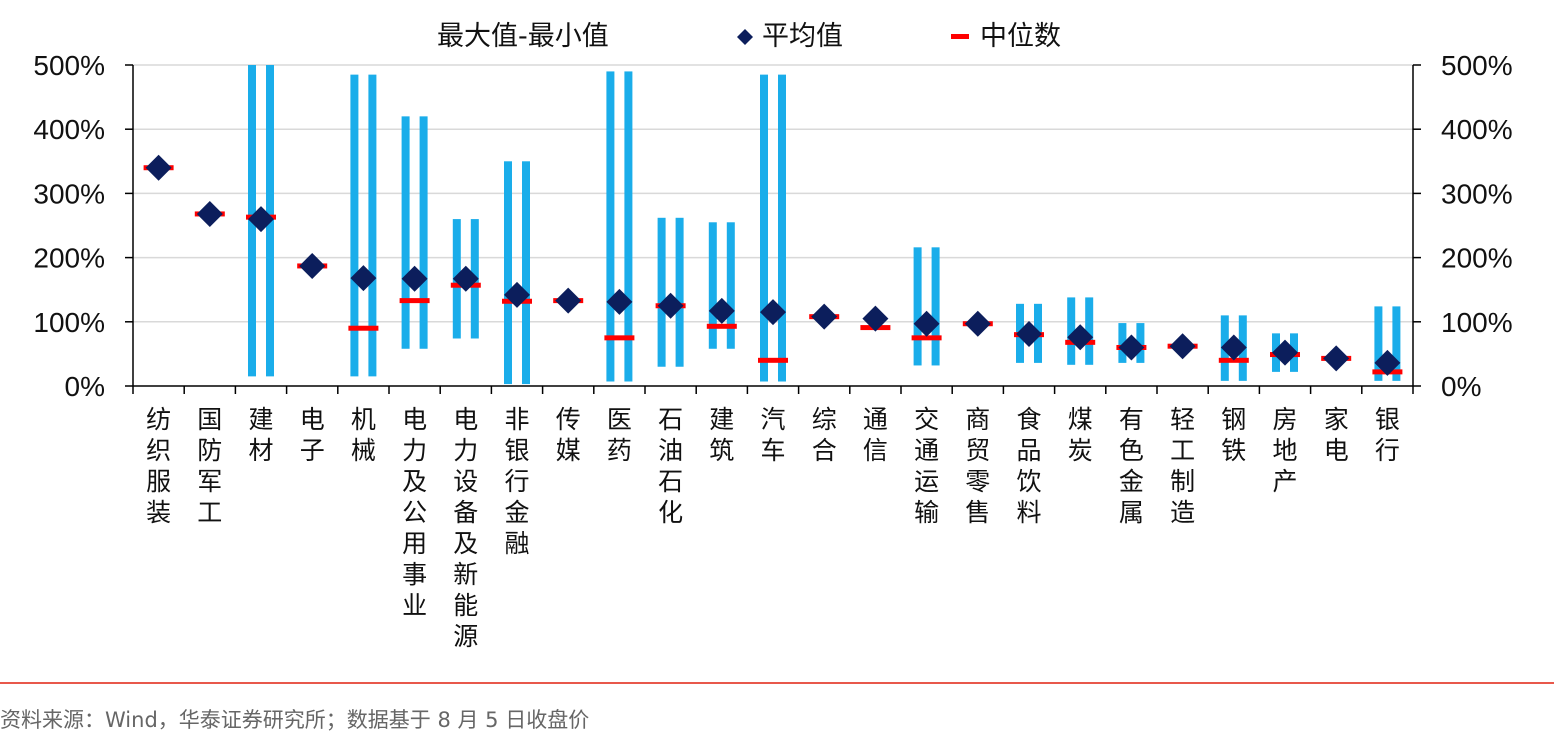 The height and width of the screenshot is (737, 1554). I want to click on category-label-char: 非, so click(516, 419).